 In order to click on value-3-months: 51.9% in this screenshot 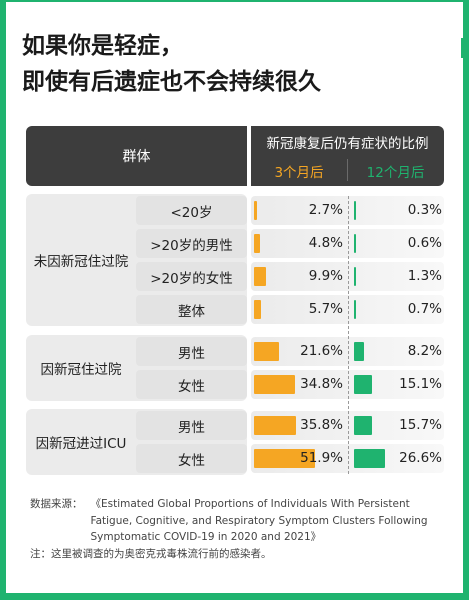, I will do `click(321, 458)`.